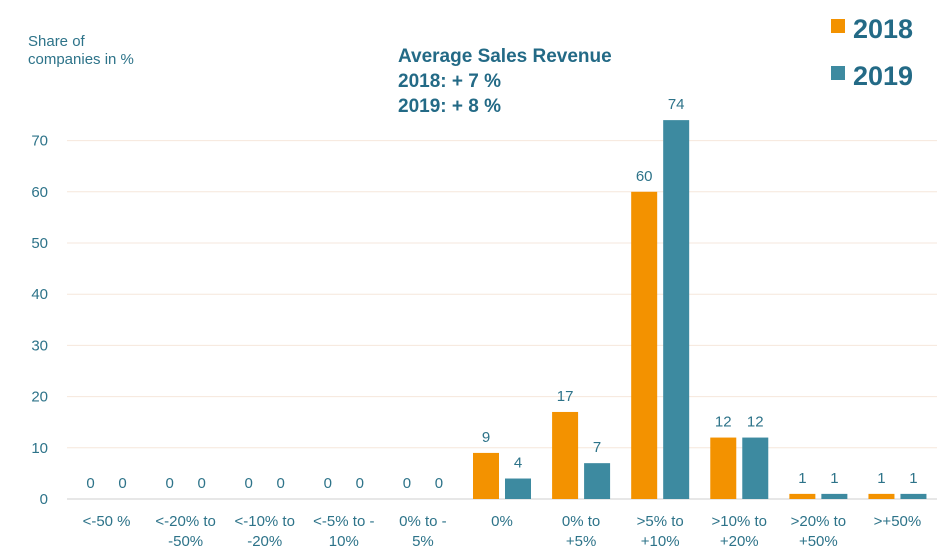 This screenshot has height=557, width=946. I want to click on x-tick-label: 0% to -, so click(423, 521).